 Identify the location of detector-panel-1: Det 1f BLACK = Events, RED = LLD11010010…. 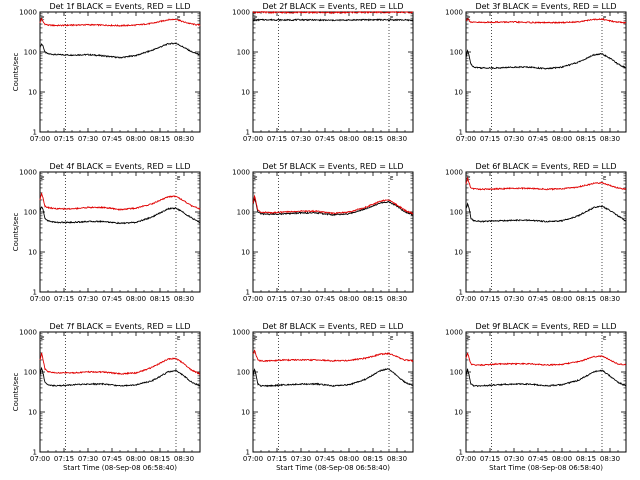
(106, 72).